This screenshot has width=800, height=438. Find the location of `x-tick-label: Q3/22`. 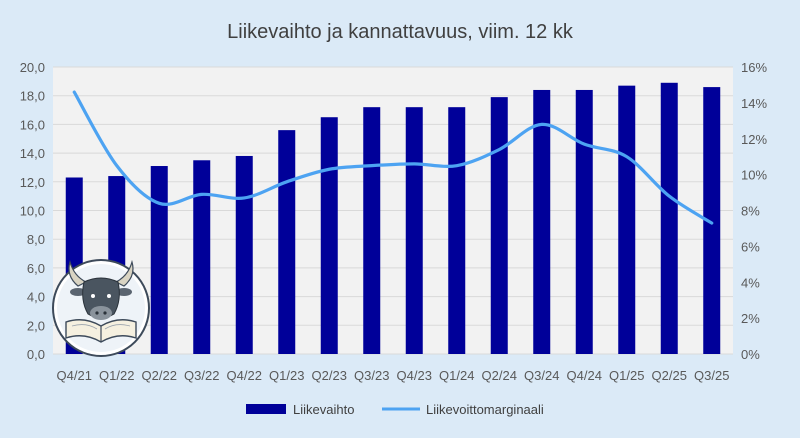

x-tick-label: Q3/22 is located at coordinates (201, 375).